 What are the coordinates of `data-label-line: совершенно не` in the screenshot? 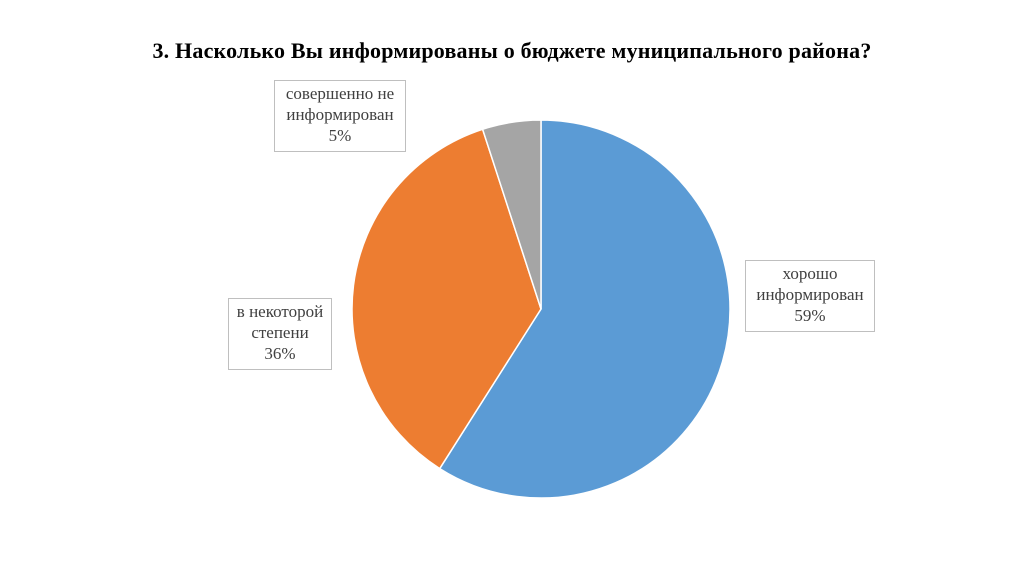 It's located at (340, 93).